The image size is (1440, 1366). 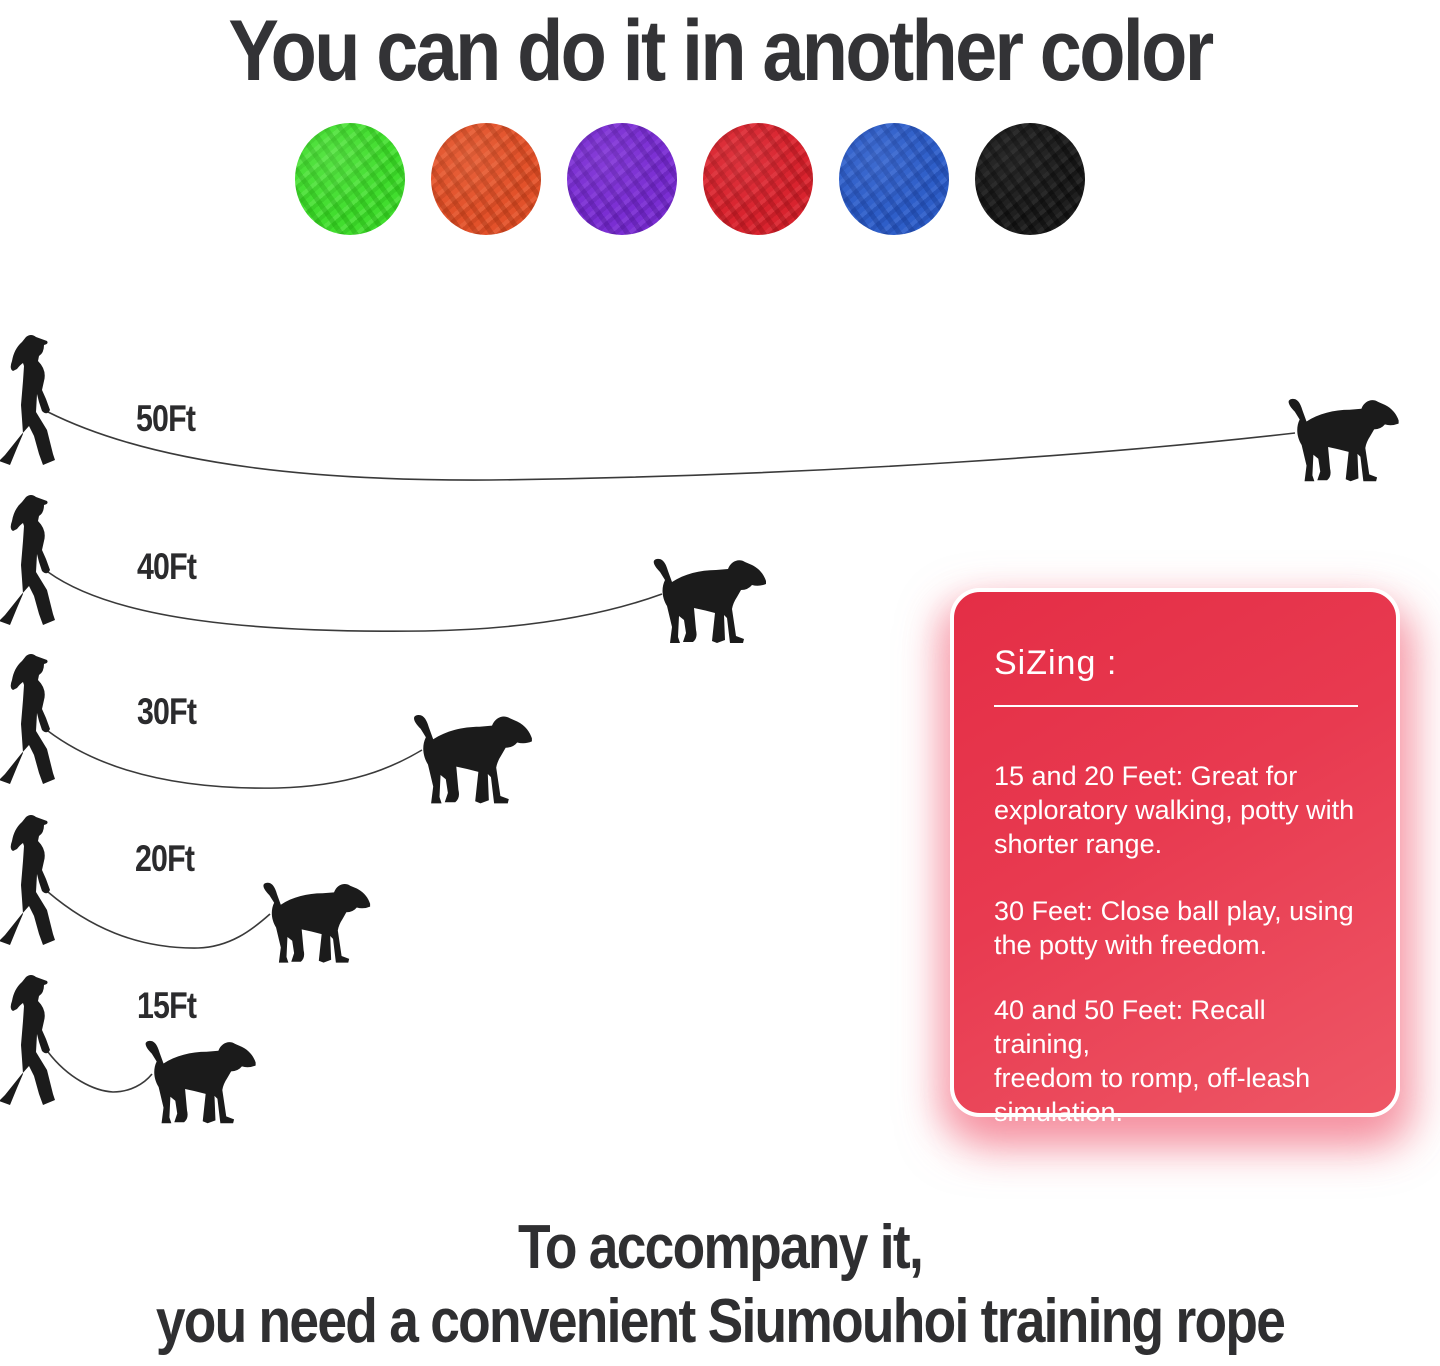 What do you see at coordinates (200, 1082) in the screenshot?
I see `dog-silhouette-15ft` at bounding box center [200, 1082].